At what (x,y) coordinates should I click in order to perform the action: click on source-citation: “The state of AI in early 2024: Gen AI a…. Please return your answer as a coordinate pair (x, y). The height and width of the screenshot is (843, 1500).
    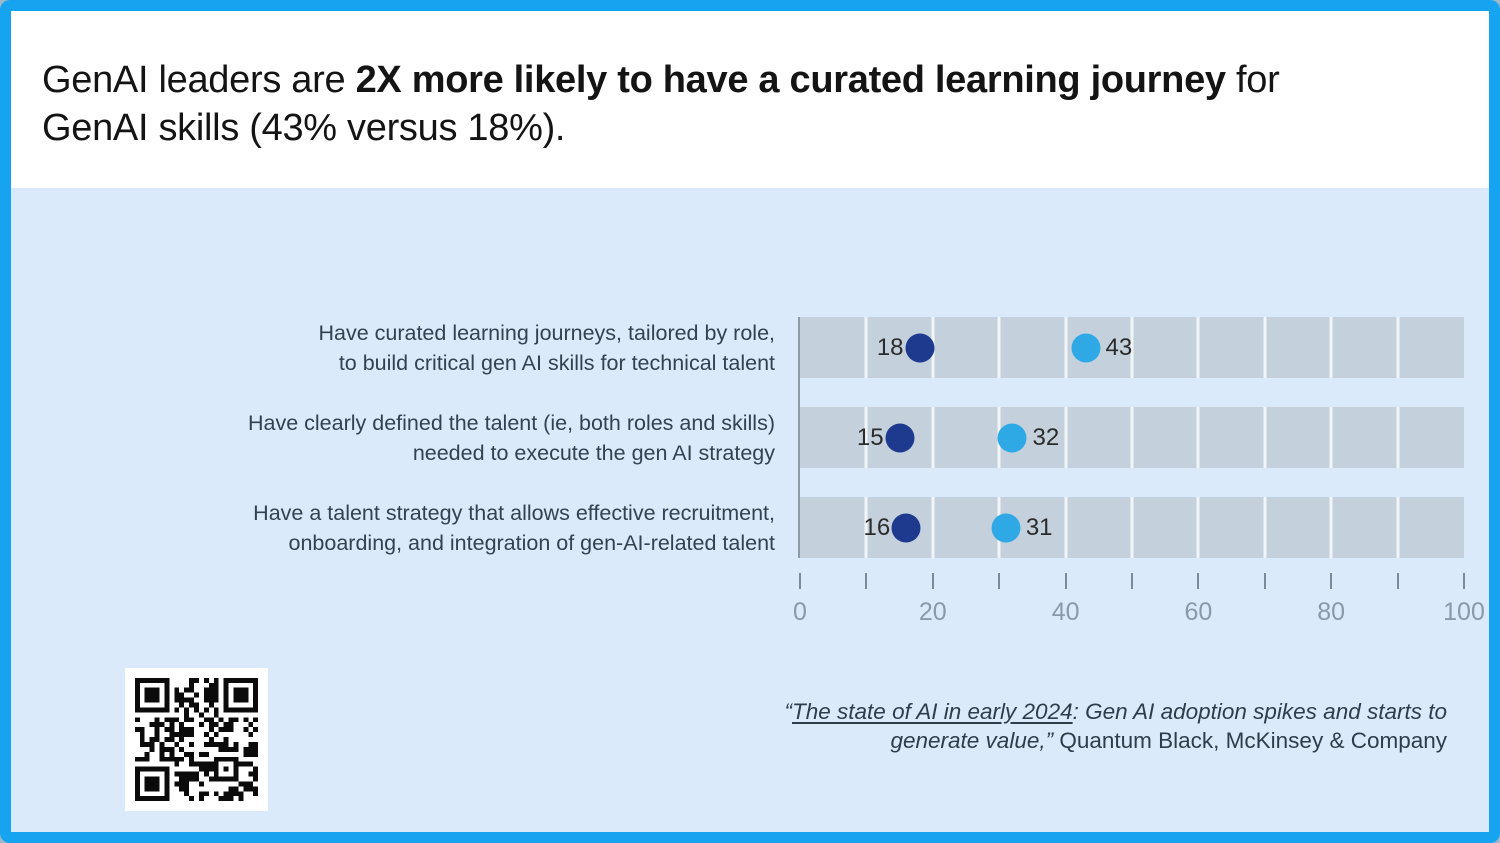
    Looking at the image, I should click on (1067, 726).